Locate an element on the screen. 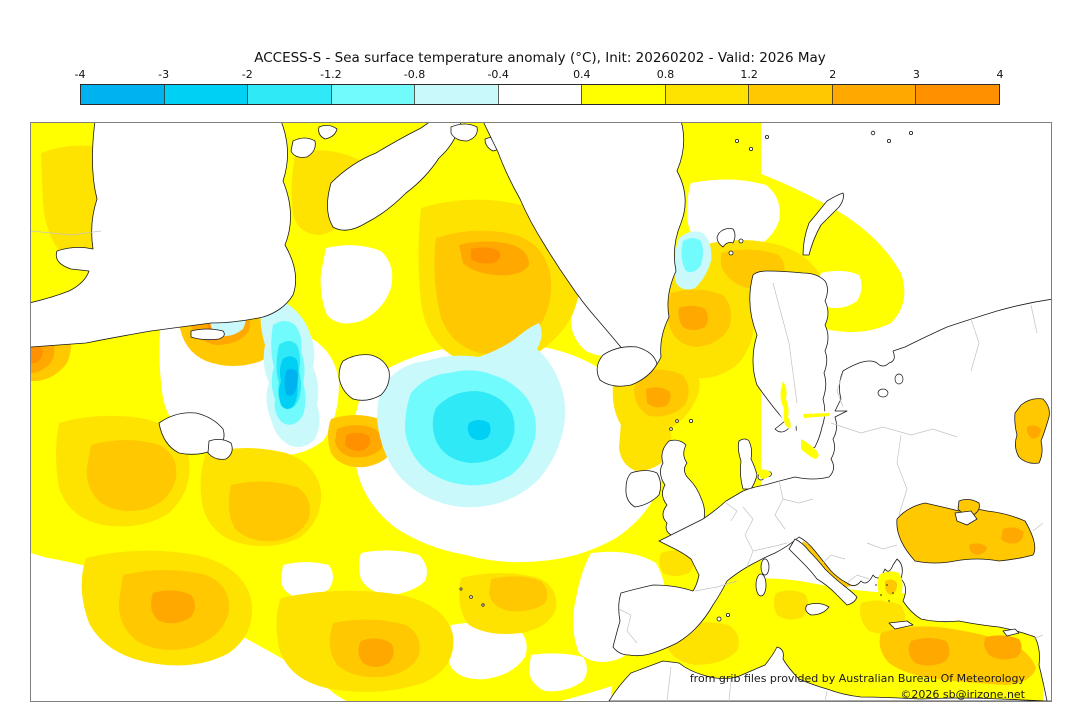 This screenshot has width=1080, height=718. land-baffin-island is located at coordinates (394, 177).